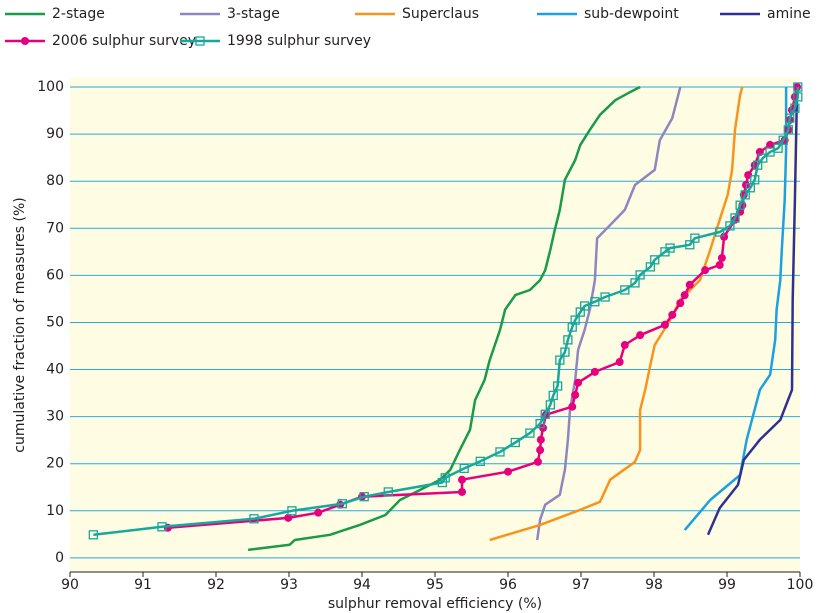 The height and width of the screenshot is (613, 825). I want to click on legend-label: amine, so click(789, 14).